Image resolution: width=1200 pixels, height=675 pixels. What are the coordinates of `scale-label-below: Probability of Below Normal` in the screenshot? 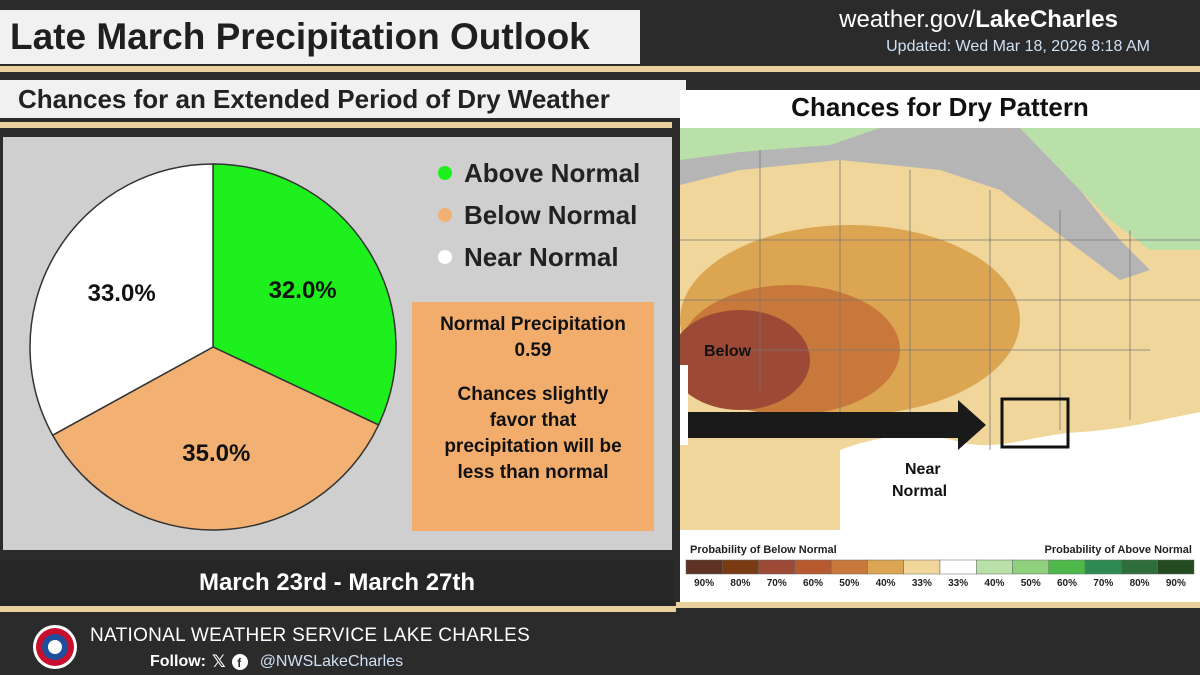 It's located at (763, 550).